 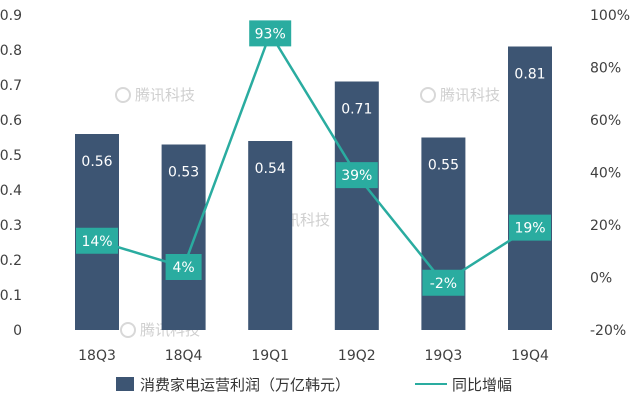 I want to click on left-tick-label: 0.4, so click(x=11, y=191).